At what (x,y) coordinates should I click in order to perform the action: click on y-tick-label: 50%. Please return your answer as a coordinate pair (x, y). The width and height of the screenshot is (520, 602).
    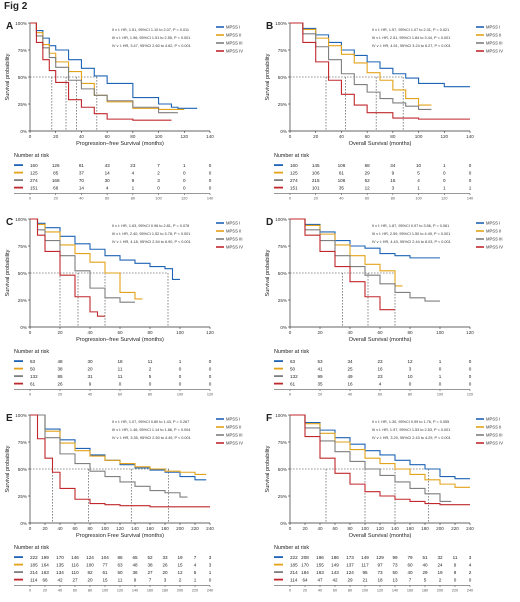
    Looking at the image, I should click on (282, 273).